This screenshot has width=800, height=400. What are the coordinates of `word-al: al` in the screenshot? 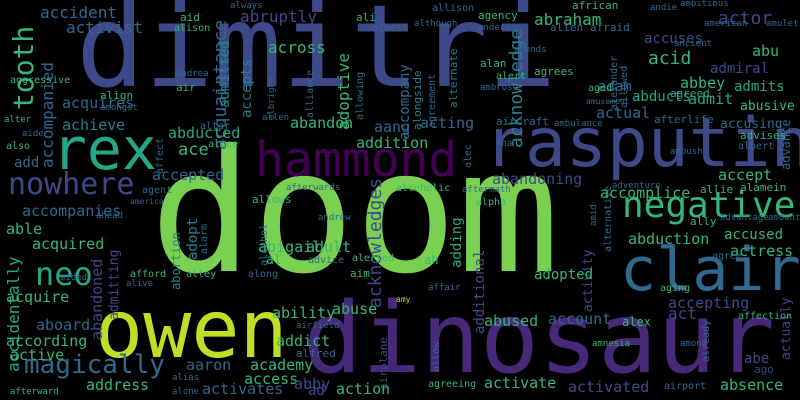 It's located at (274, 260).